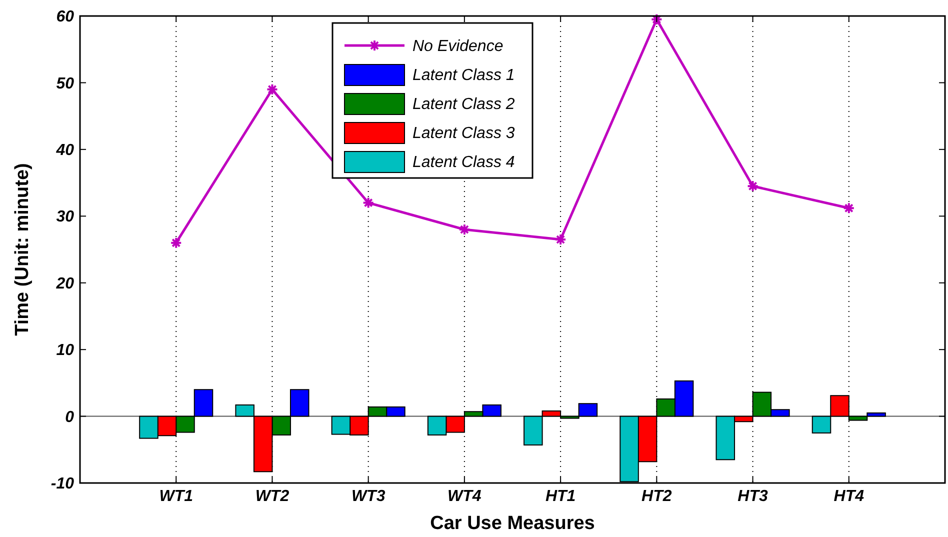  What do you see at coordinates (272, 496) in the screenshot?
I see `x-tick-label: WT2` at bounding box center [272, 496].